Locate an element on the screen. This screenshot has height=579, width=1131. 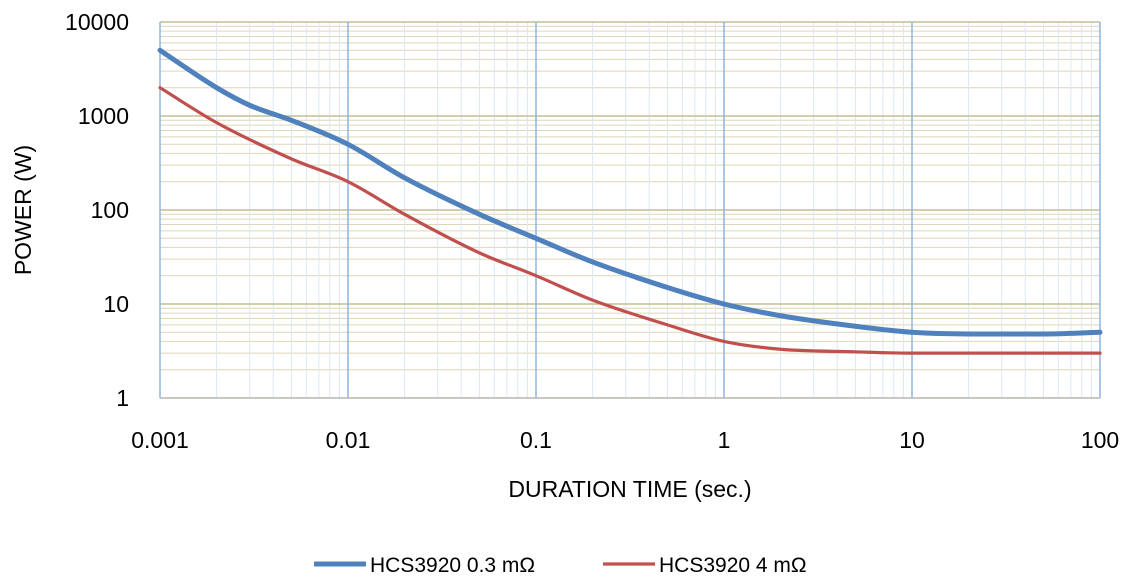
x-tick-label: 10 is located at coordinates (912, 440).